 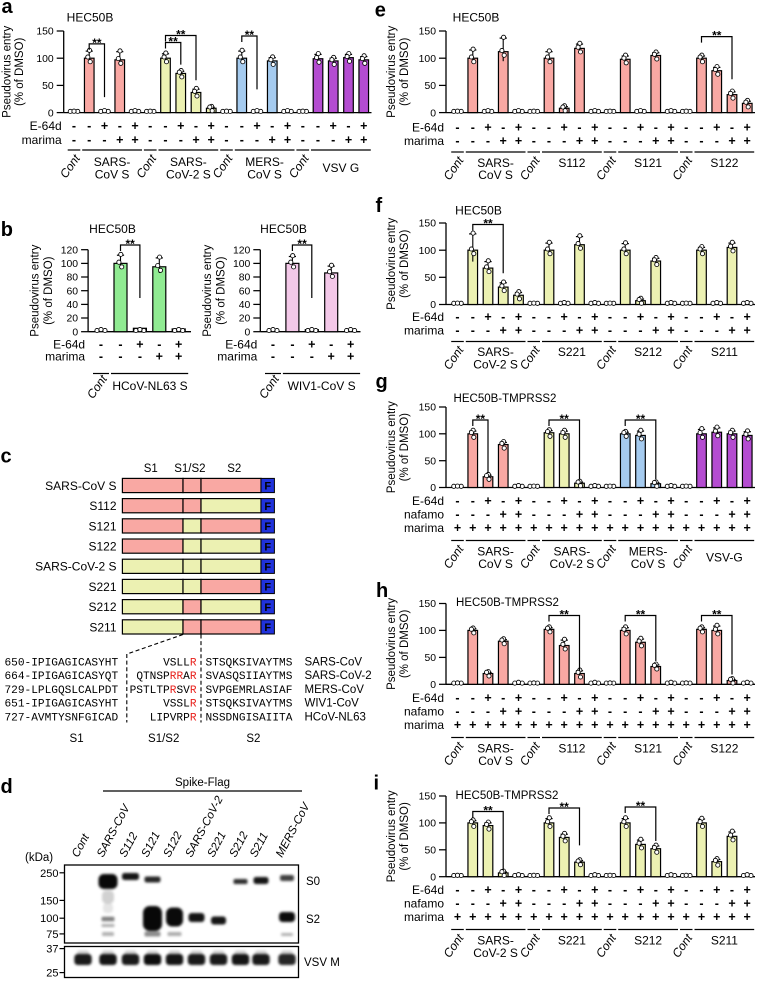 I want to click on svg-text: S121, so click(x=648, y=163).